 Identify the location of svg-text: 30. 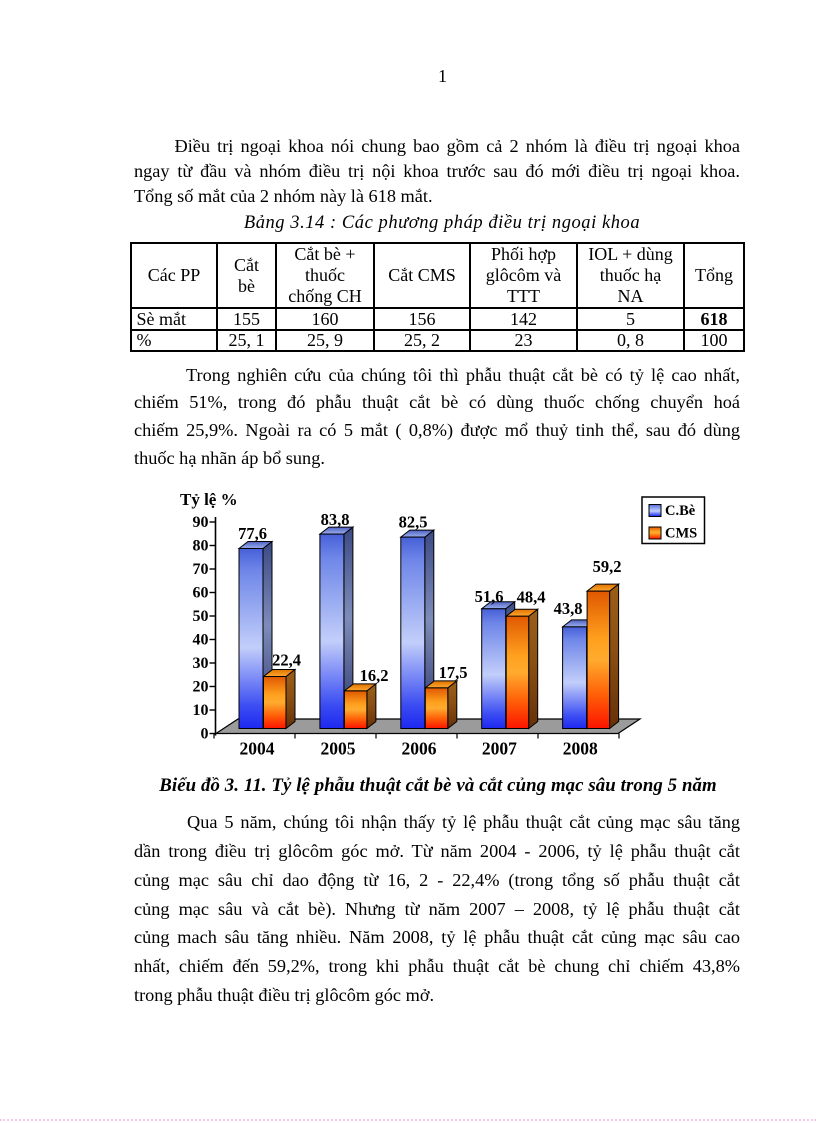
(201, 663).